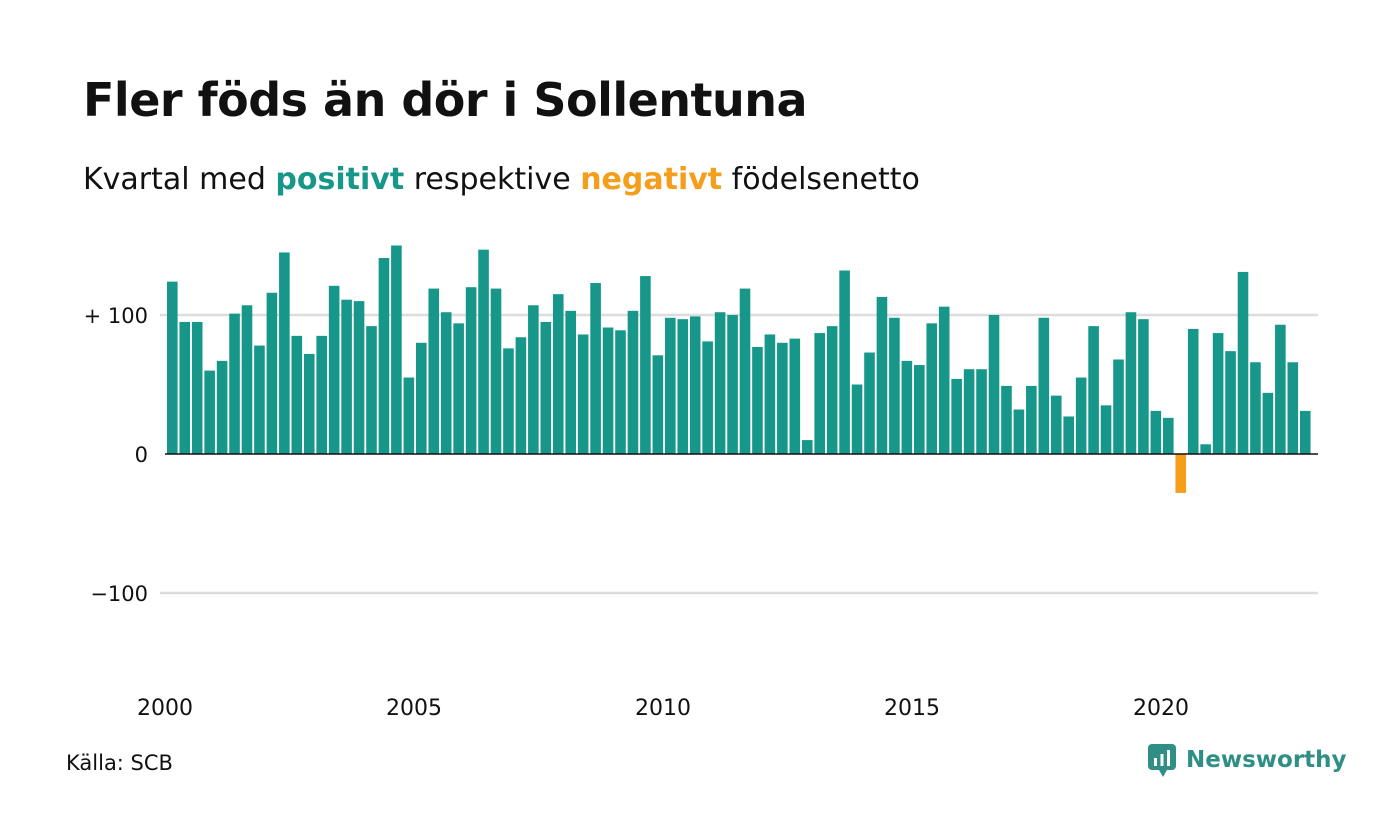 The image size is (1400, 840). What do you see at coordinates (165, 708) in the screenshot?
I see `x-tick-label: 2000` at bounding box center [165, 708].